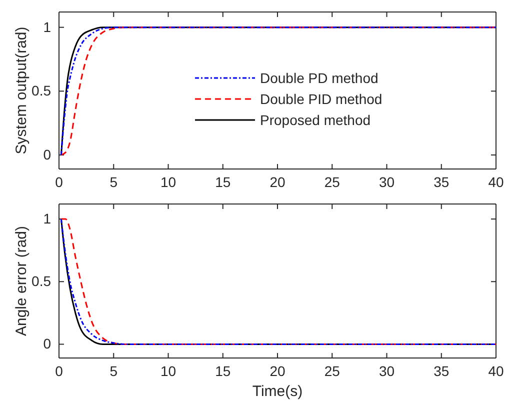  What do you see at coordinates (277, 391) in the screenshot?
I see `x-axis-title: Time(s)` at bounding box center [277, 391].